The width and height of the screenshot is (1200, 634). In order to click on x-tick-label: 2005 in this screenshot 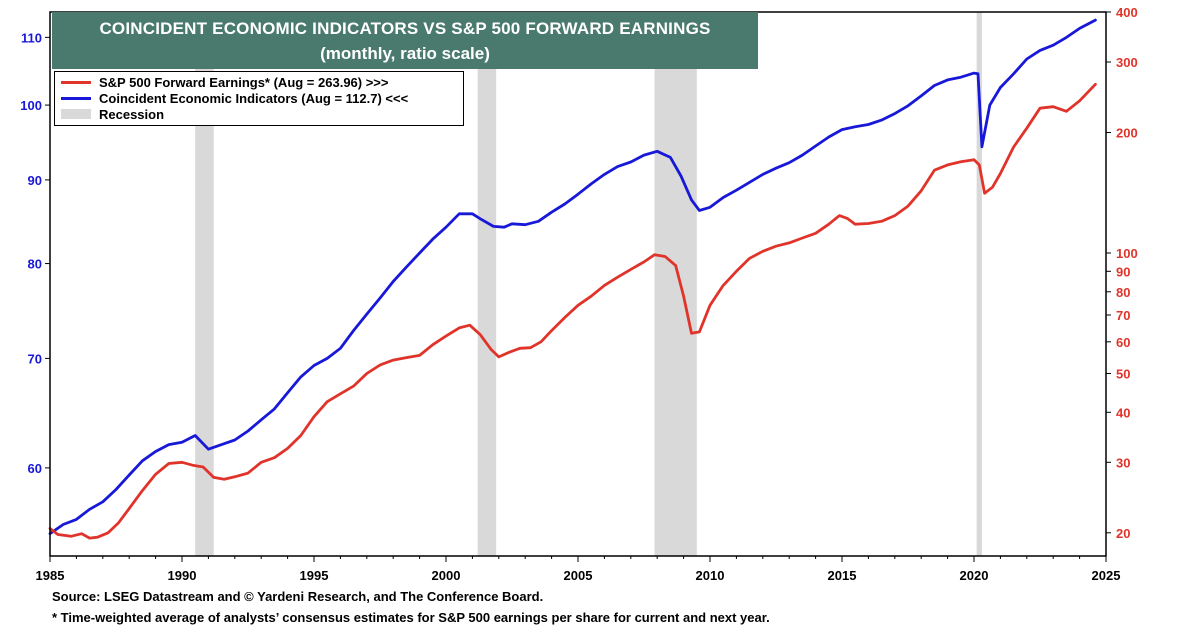, I will do `click(578, 575)`.